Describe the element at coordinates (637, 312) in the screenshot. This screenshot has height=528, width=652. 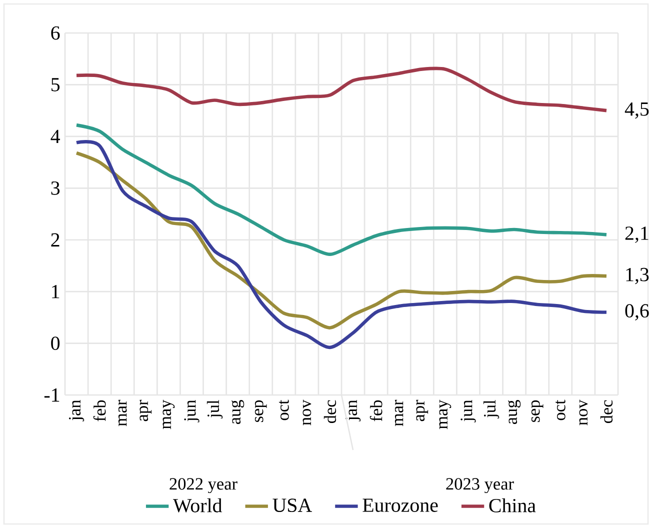
I see `data-label: 0,6` at that location.